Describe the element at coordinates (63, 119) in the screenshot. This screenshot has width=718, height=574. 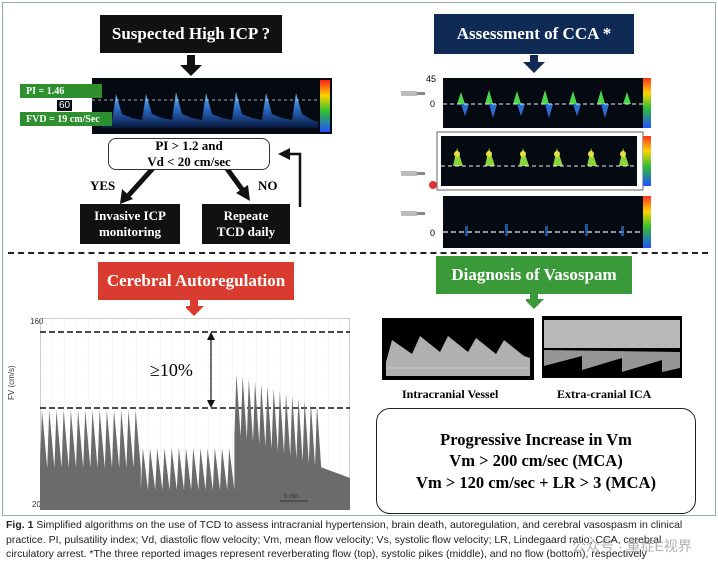
I see `fvd-label-text: FVD = 19 cm/Sec` at that location.